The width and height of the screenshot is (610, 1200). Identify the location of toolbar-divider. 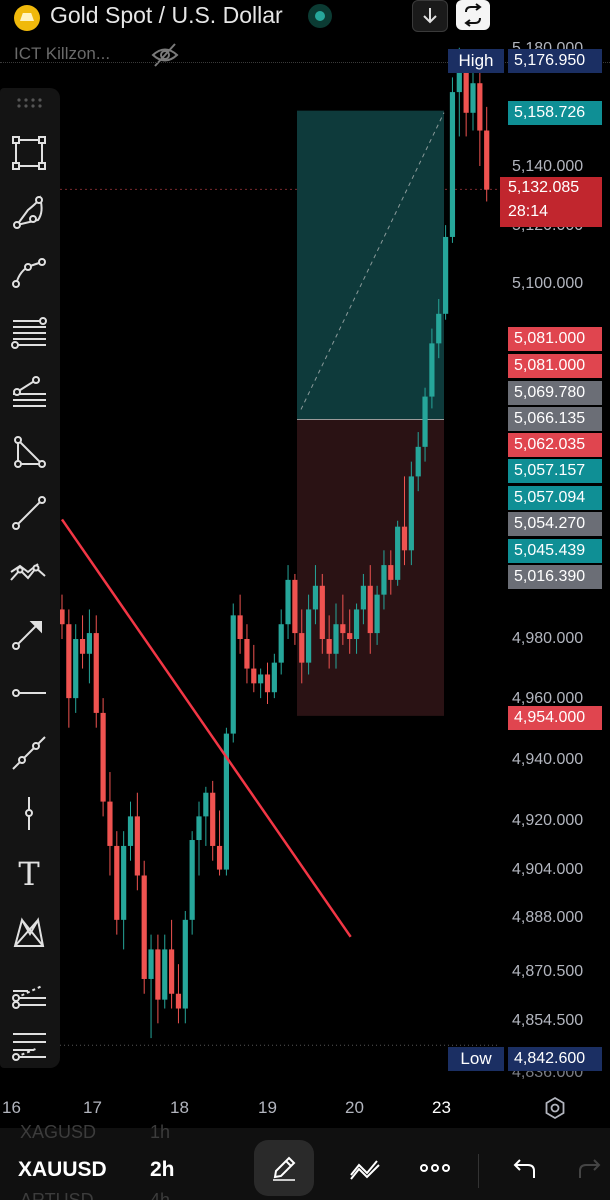
(478, 1171).